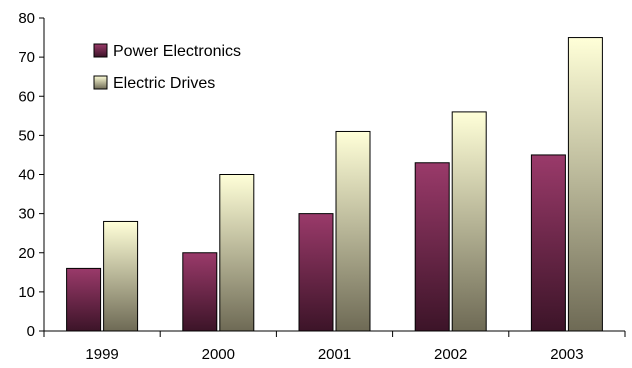 This screenshot has height=368, width=632. I want to click on legend: Power Electronics Electric Drives, so click(167, 67).